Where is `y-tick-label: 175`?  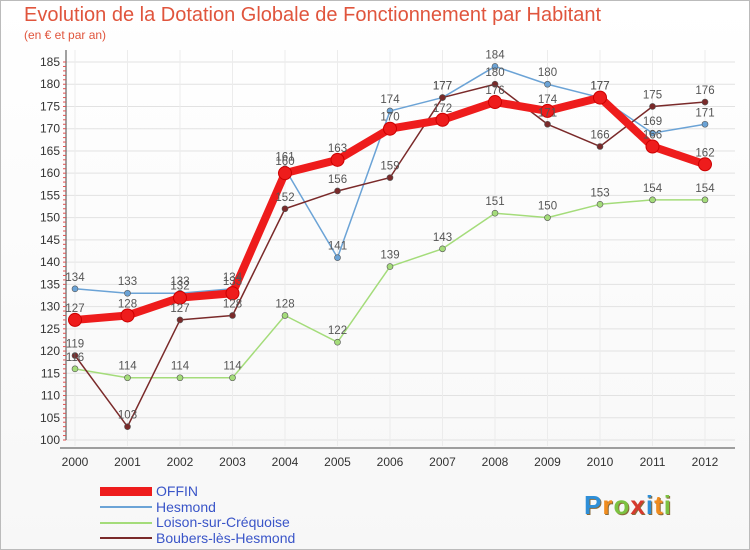 y-tick-label: 175 is located at coordinates (50, 106).